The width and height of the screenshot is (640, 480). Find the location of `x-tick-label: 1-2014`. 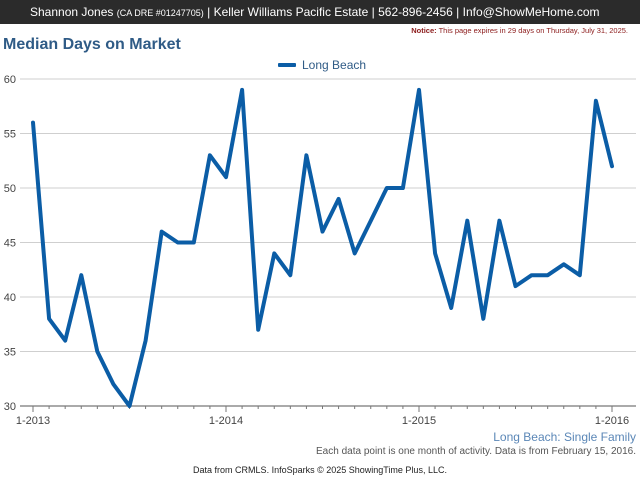

x-tick-label: 1-2014 is located at coordinates (226, 421).